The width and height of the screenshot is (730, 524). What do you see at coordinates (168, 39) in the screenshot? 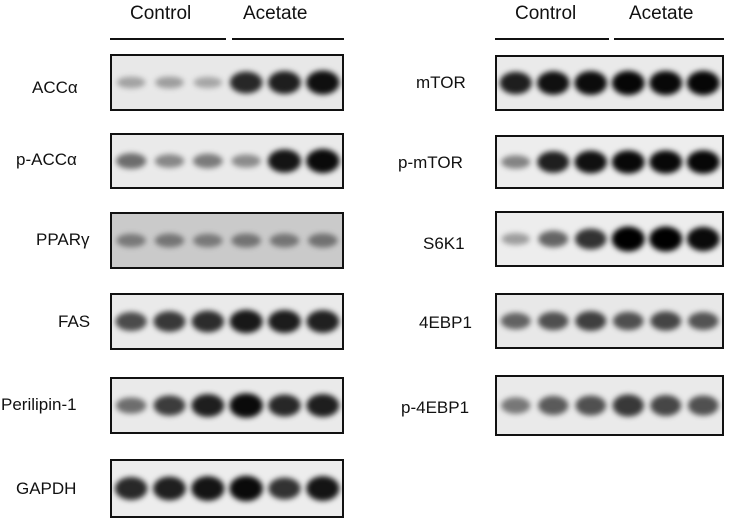
I see `left-control-line` at bounding box center [168, 39].